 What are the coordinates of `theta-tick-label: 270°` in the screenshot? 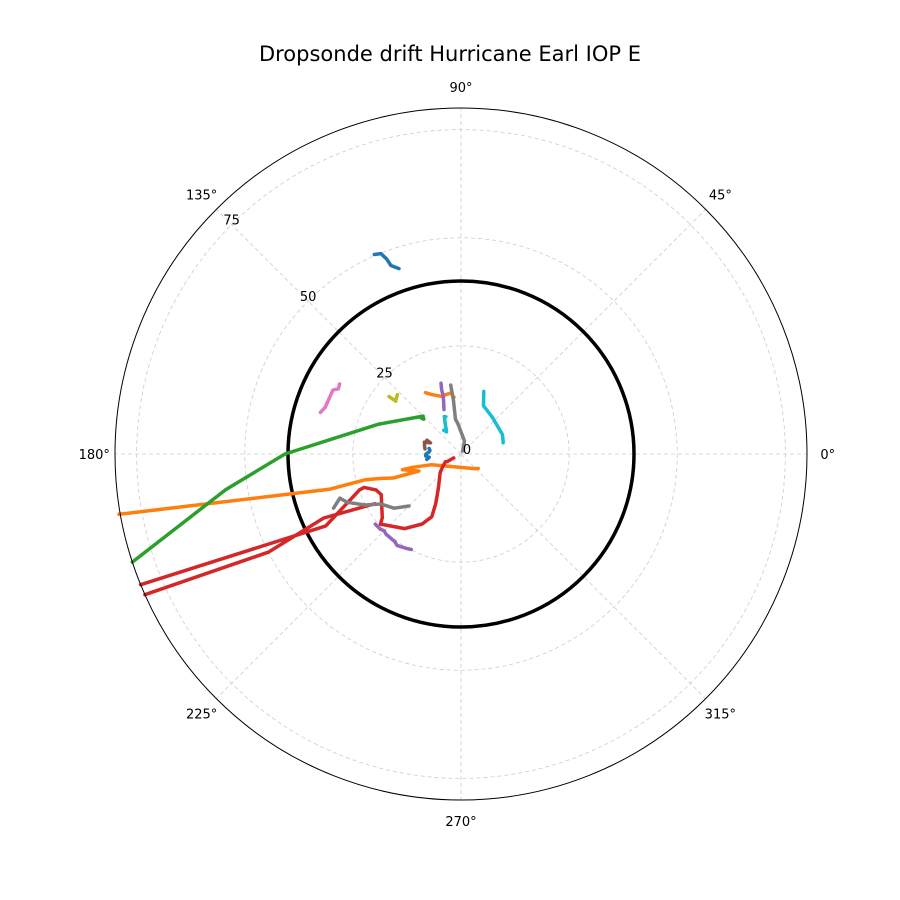 It's located at (460, 822).